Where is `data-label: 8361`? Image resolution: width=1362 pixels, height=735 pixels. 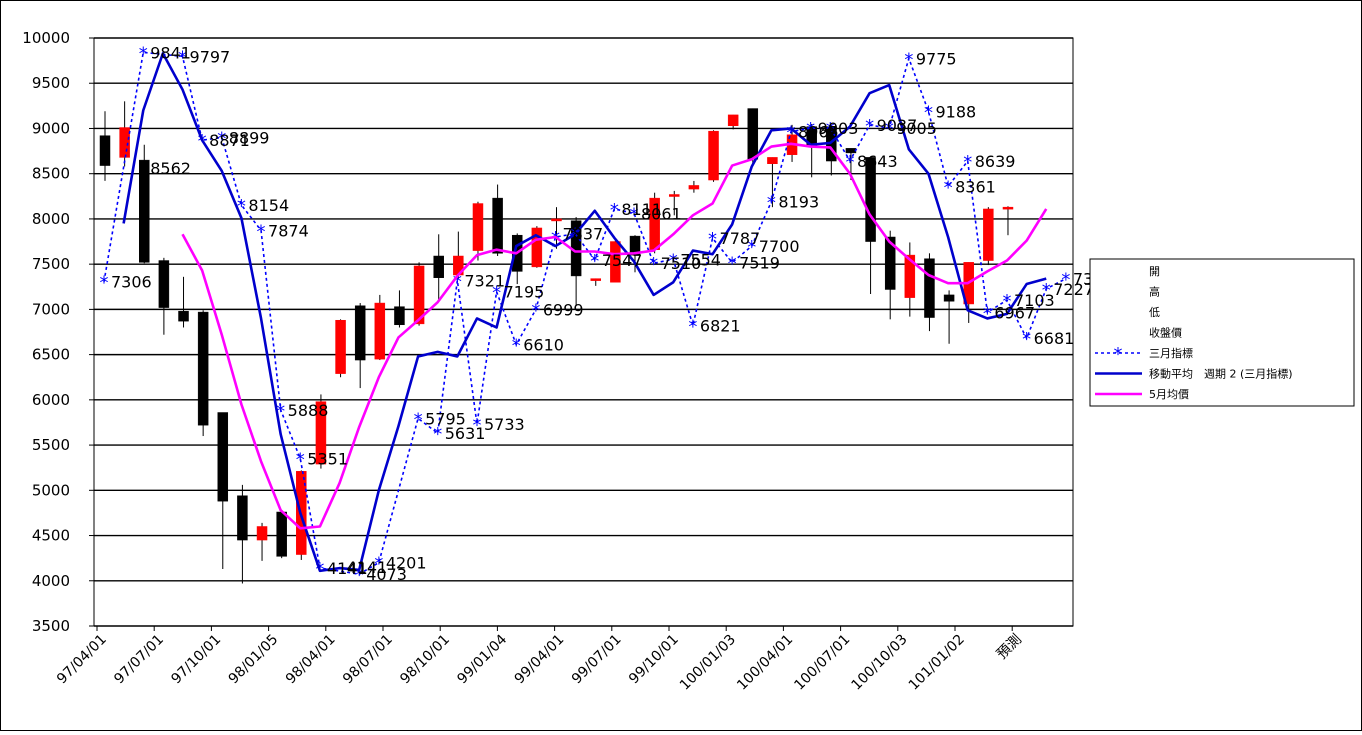 data-label: 8361 is located at coordinates (975, 186).